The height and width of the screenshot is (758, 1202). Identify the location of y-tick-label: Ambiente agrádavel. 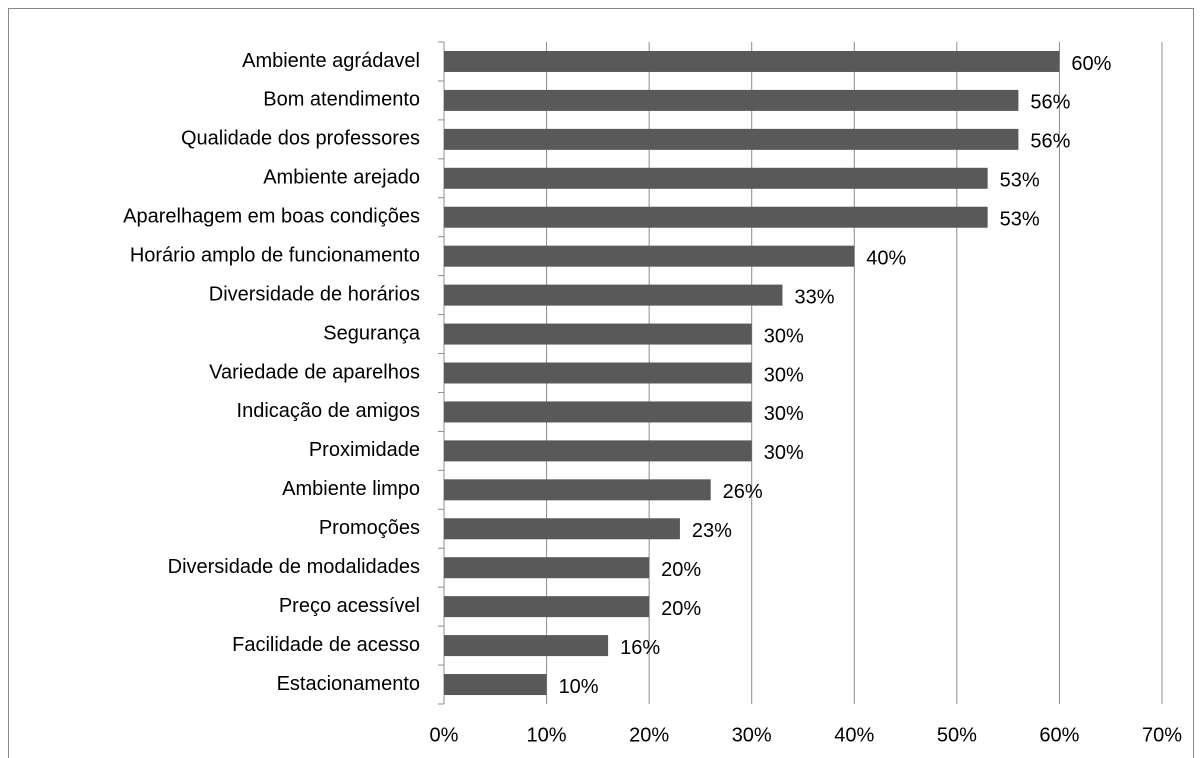
(331, 61).